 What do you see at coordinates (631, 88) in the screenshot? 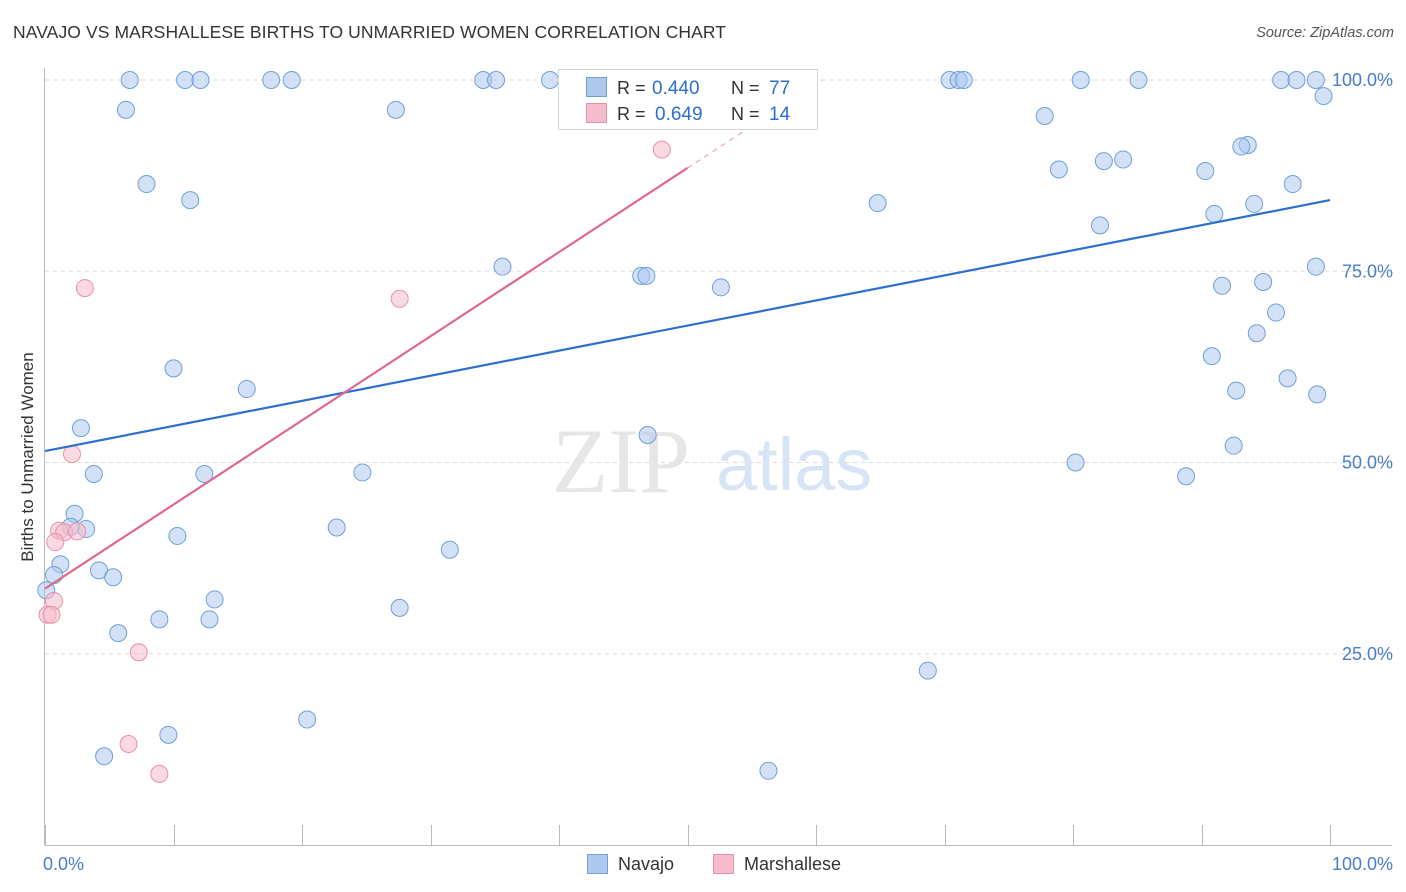
I see `navajo-r-label: R =` at bounding box center [631, 88].